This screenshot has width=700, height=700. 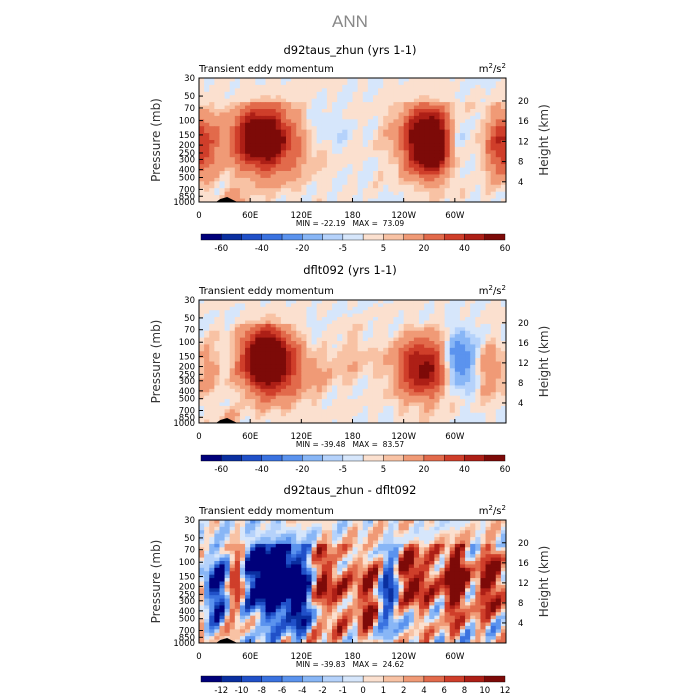 What do you see at coordinates (505, 249) in the screenshot?
I see `colorbar-label: 60` at bounding box center [505, 249].